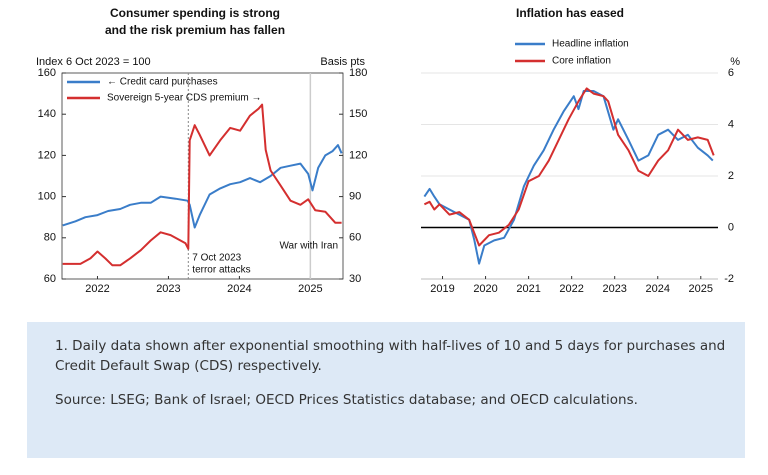  I want to click on chart-title: Consumer spending is strong, so click(195, 13).